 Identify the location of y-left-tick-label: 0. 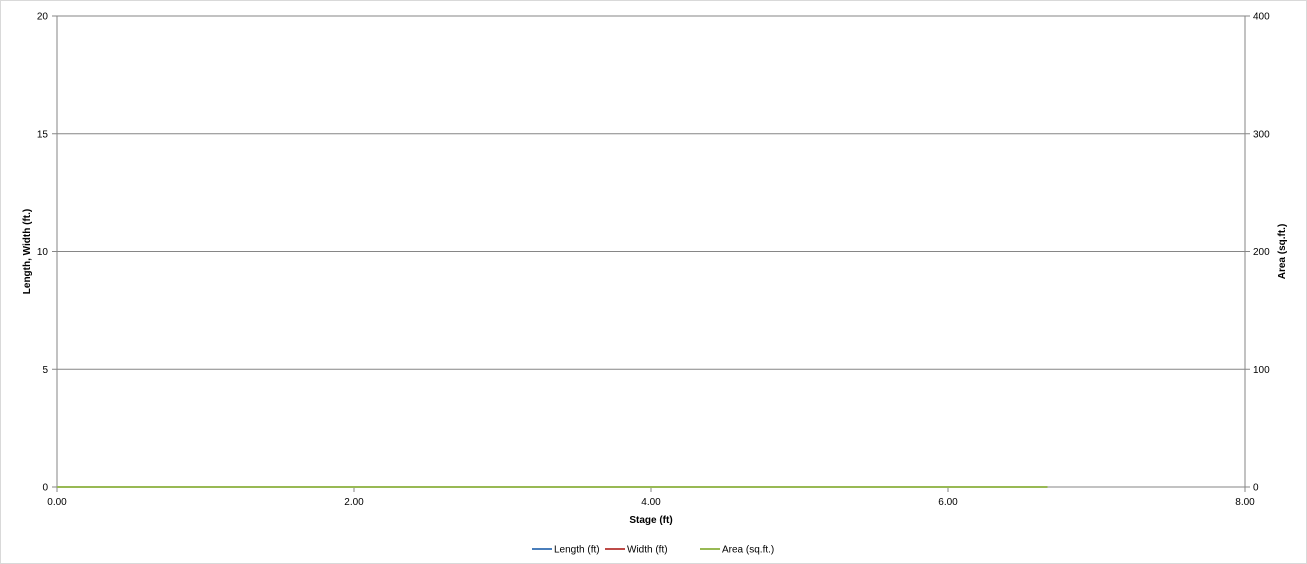
(45, 488).